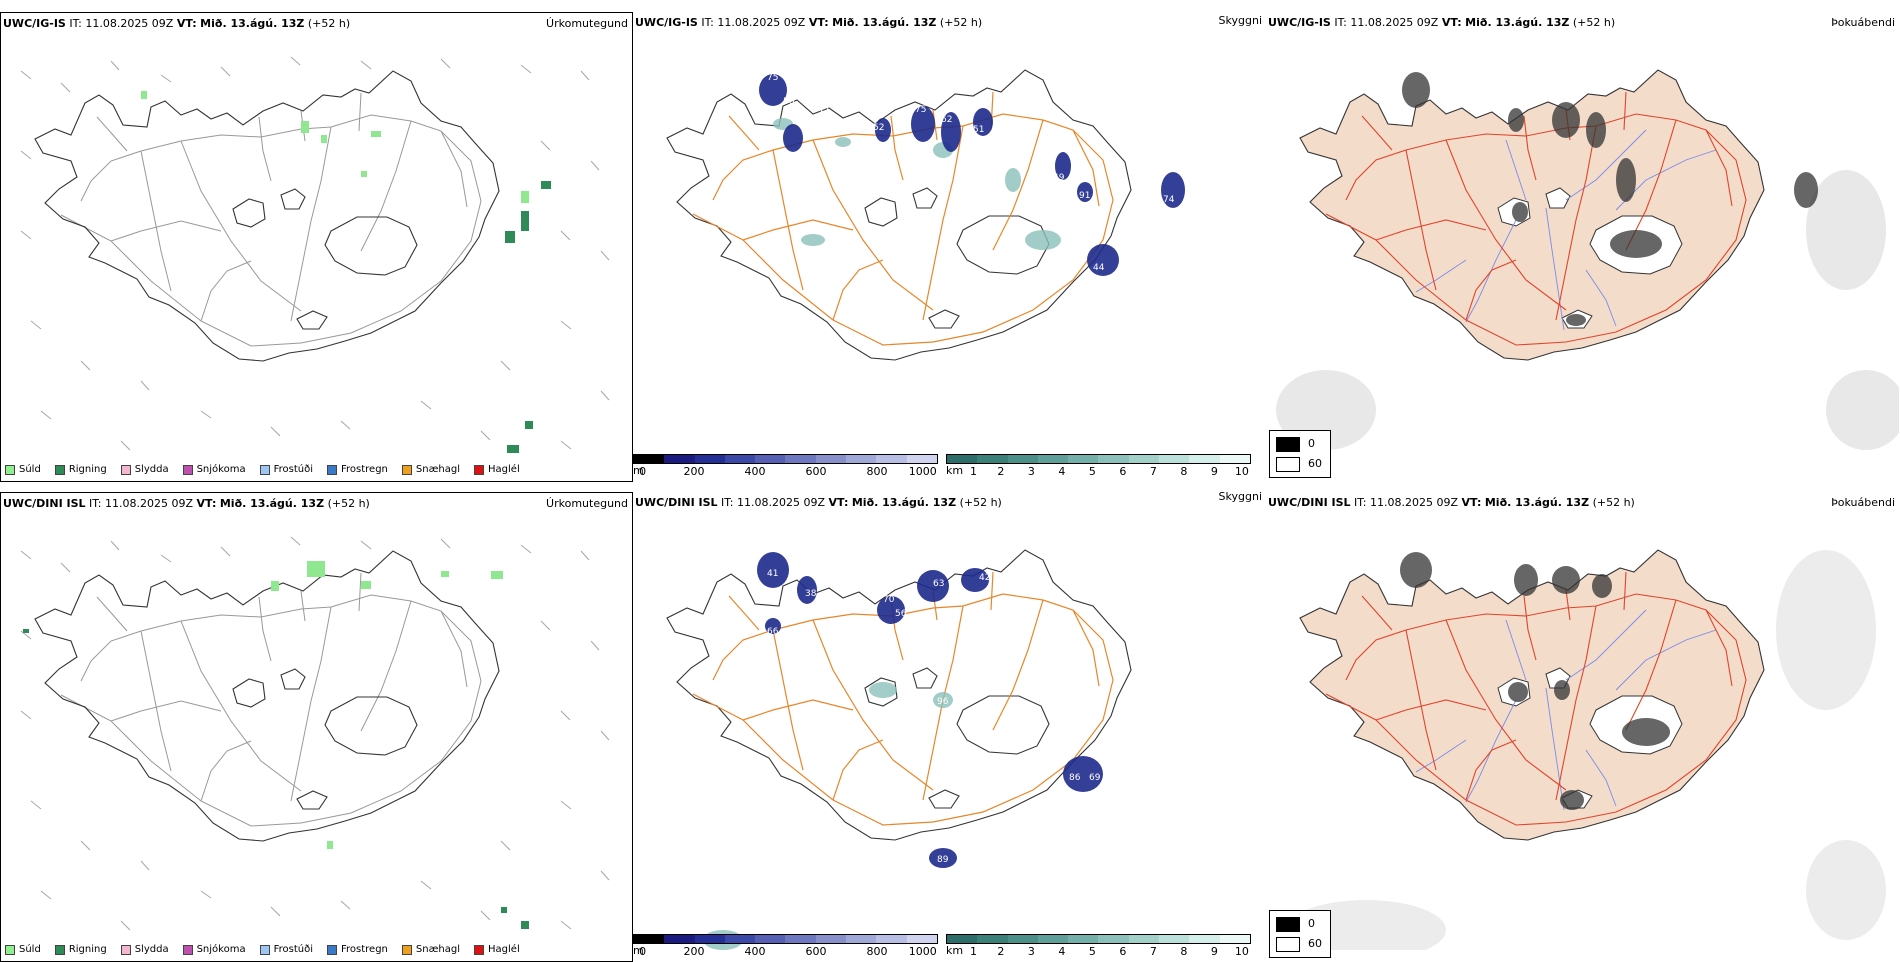  What do you see at coordinates (1084, 196) in the screenshot?
I see `svg-text: 91` at bounding box center [1084, 196].